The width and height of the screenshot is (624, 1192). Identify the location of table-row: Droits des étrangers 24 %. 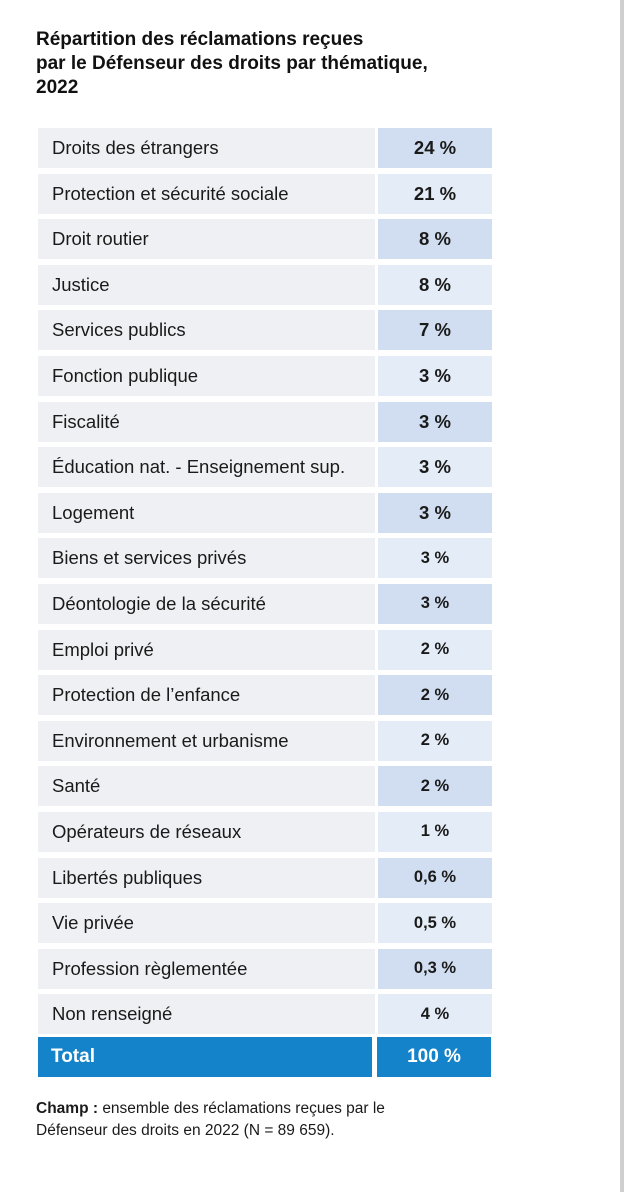
(265, 148).